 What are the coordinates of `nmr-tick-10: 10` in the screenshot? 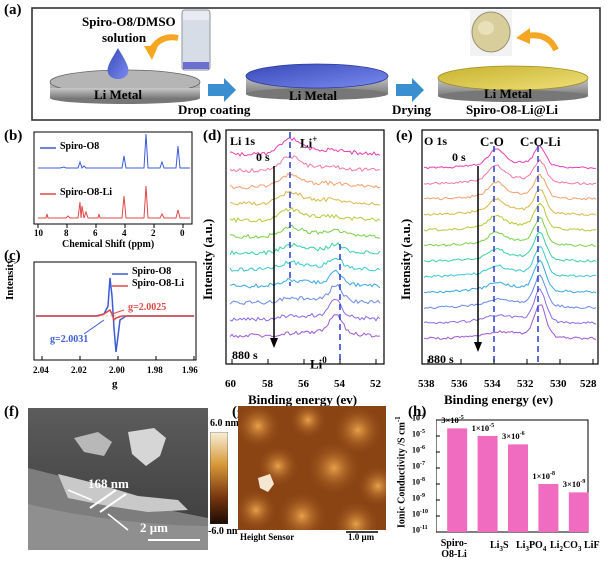 It's located at (38, 233).